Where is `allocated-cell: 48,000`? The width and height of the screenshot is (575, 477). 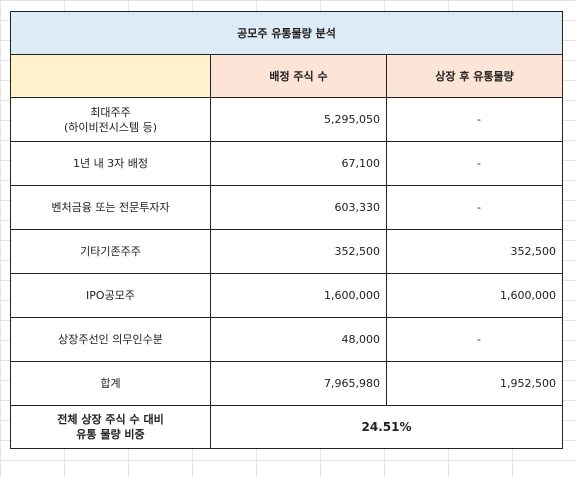
allocated-cell: 48,000 is located at coordinates (298, 339).